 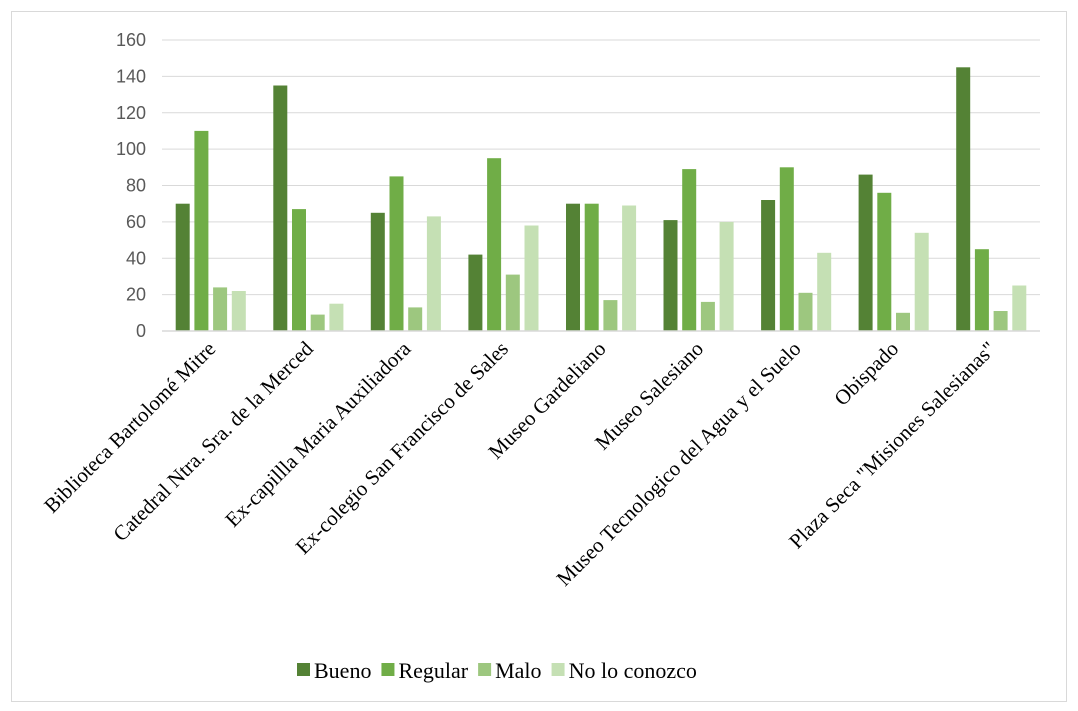 What do you see at coordinates (633, 670) in the screenshot?
I see `legend-label: No lo conozco` at bounding box center [633, 670].